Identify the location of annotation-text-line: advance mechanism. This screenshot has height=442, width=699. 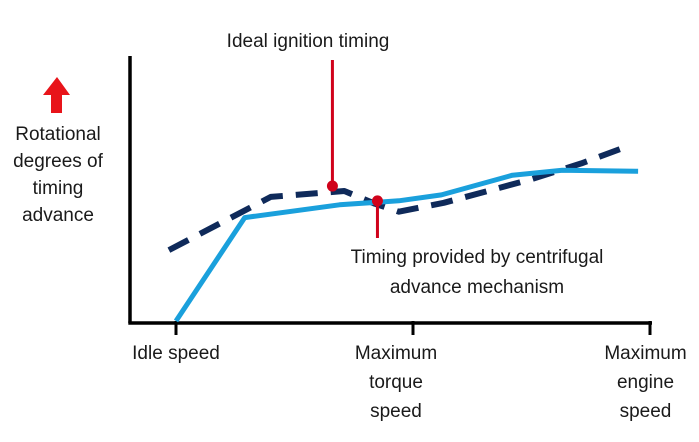
(477, 287).